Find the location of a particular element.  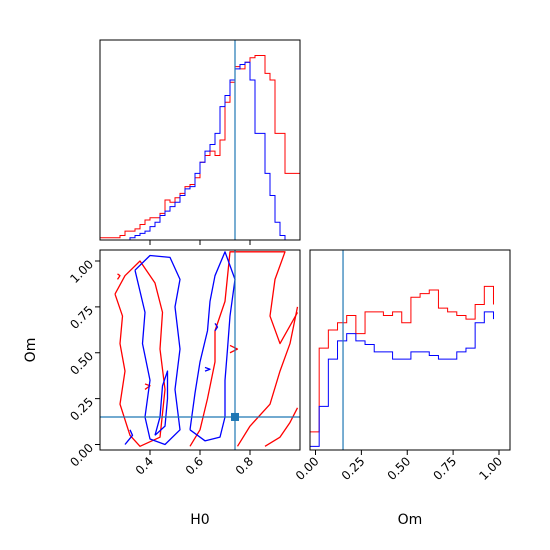

histogram-om-blue-series is located at coordinates (401, 380).